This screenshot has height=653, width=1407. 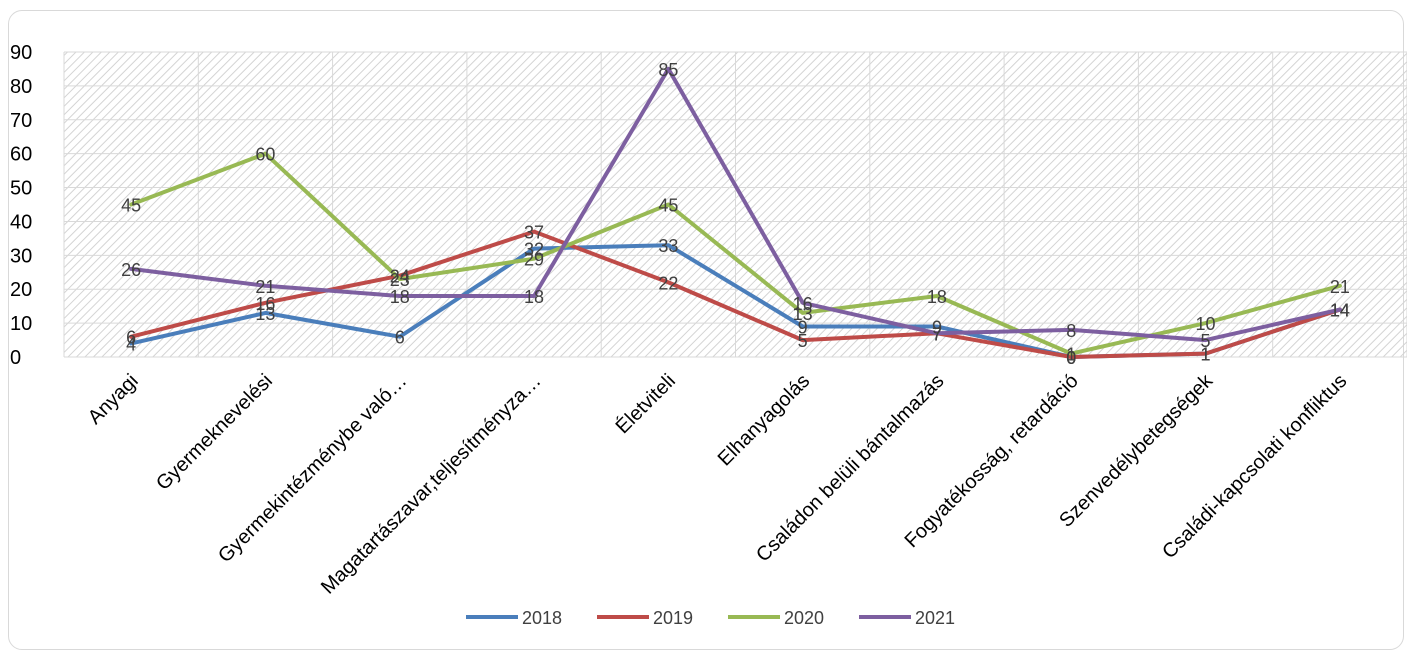 I want to click on data-label-2020: 60, so click(x=265, y=155).